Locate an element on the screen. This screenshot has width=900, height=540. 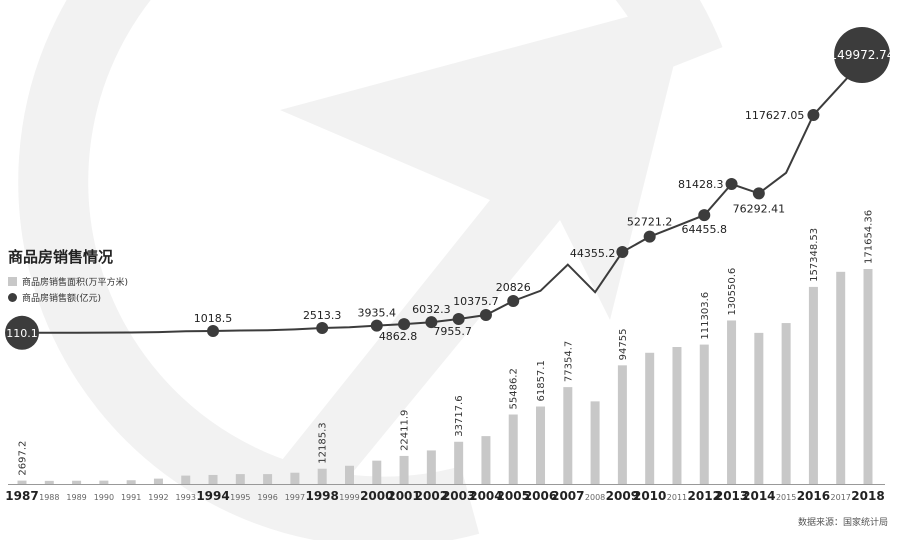
x-tick-2016: 2016 is located at coordinates (813, 496).